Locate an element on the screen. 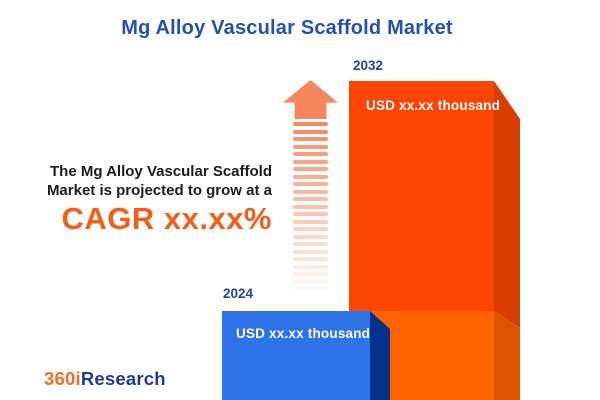 The height and width of the screenshot is (400, 600). brand-logo: 360iResearch is located at coordinates (105, 379).